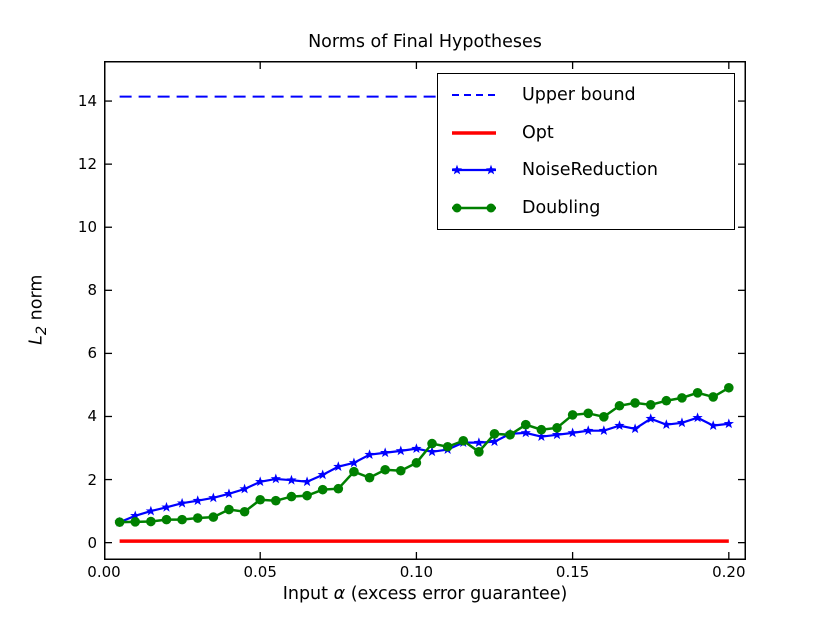  Describe the element at coordinates (339, 594) in the screenshot. I see `alpha-symbol: α` at that location.